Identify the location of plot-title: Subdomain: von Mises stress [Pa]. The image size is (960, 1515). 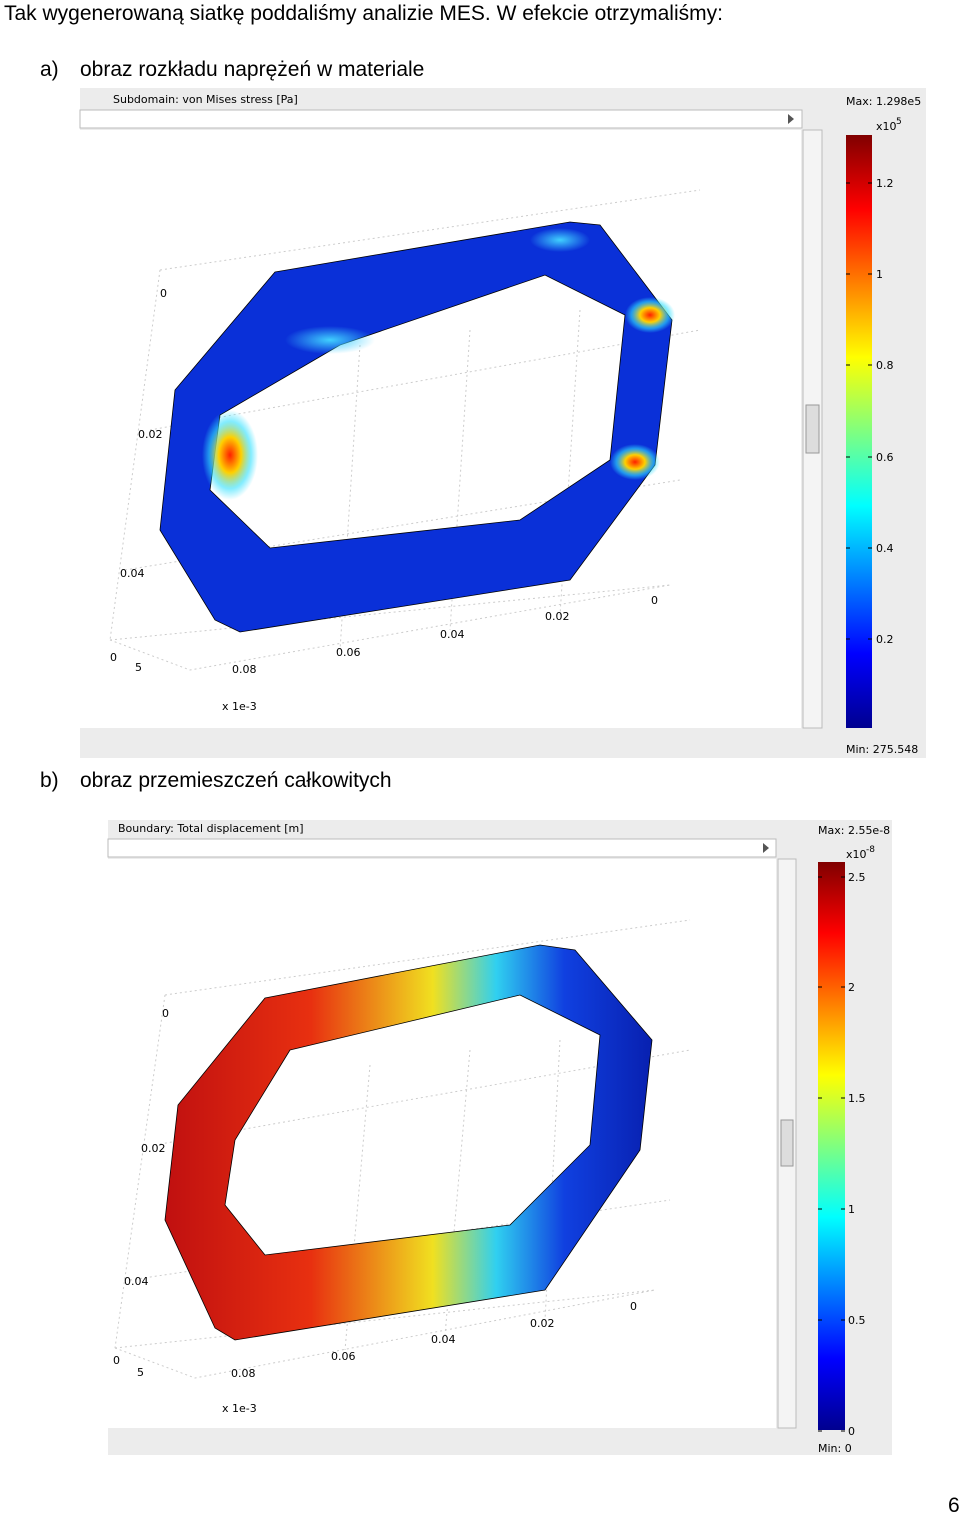
(205, 99).